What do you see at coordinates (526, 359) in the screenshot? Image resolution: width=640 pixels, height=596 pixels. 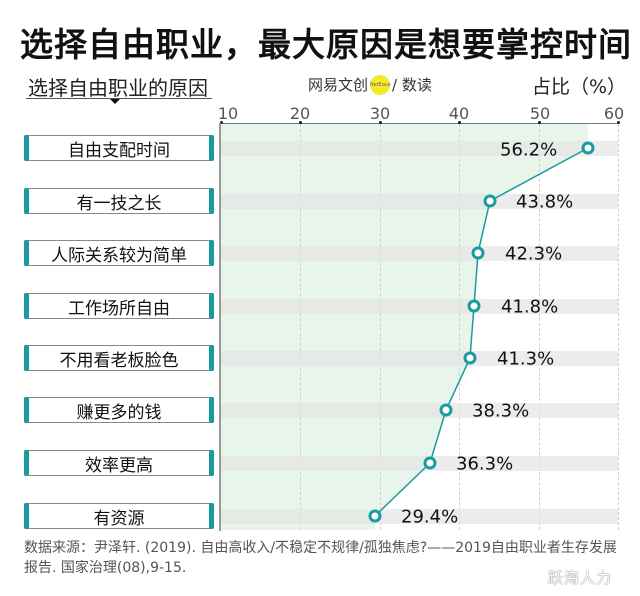 I see `value-label: 41.3%` at bounding box center [526, 359].